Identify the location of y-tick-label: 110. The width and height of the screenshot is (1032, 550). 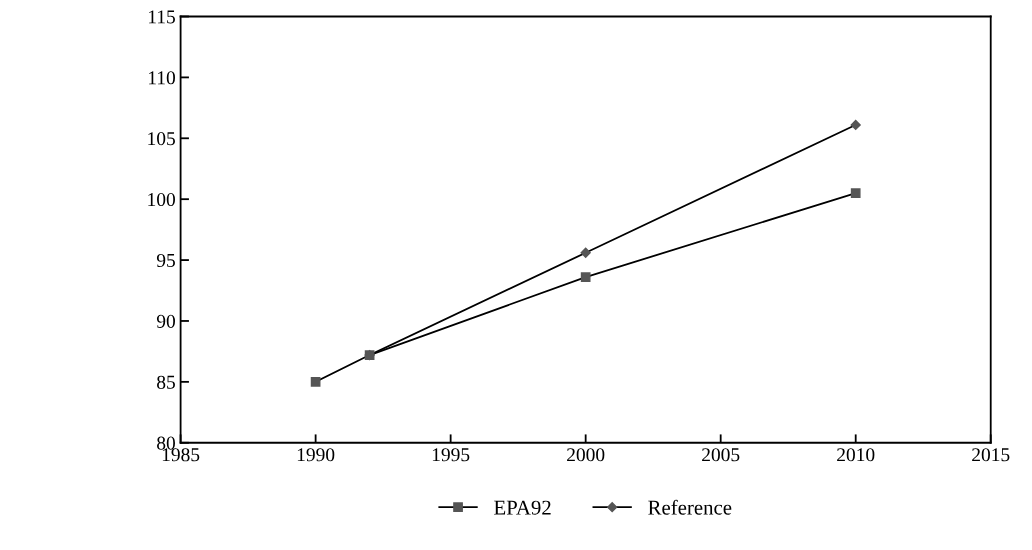
(162, 78).